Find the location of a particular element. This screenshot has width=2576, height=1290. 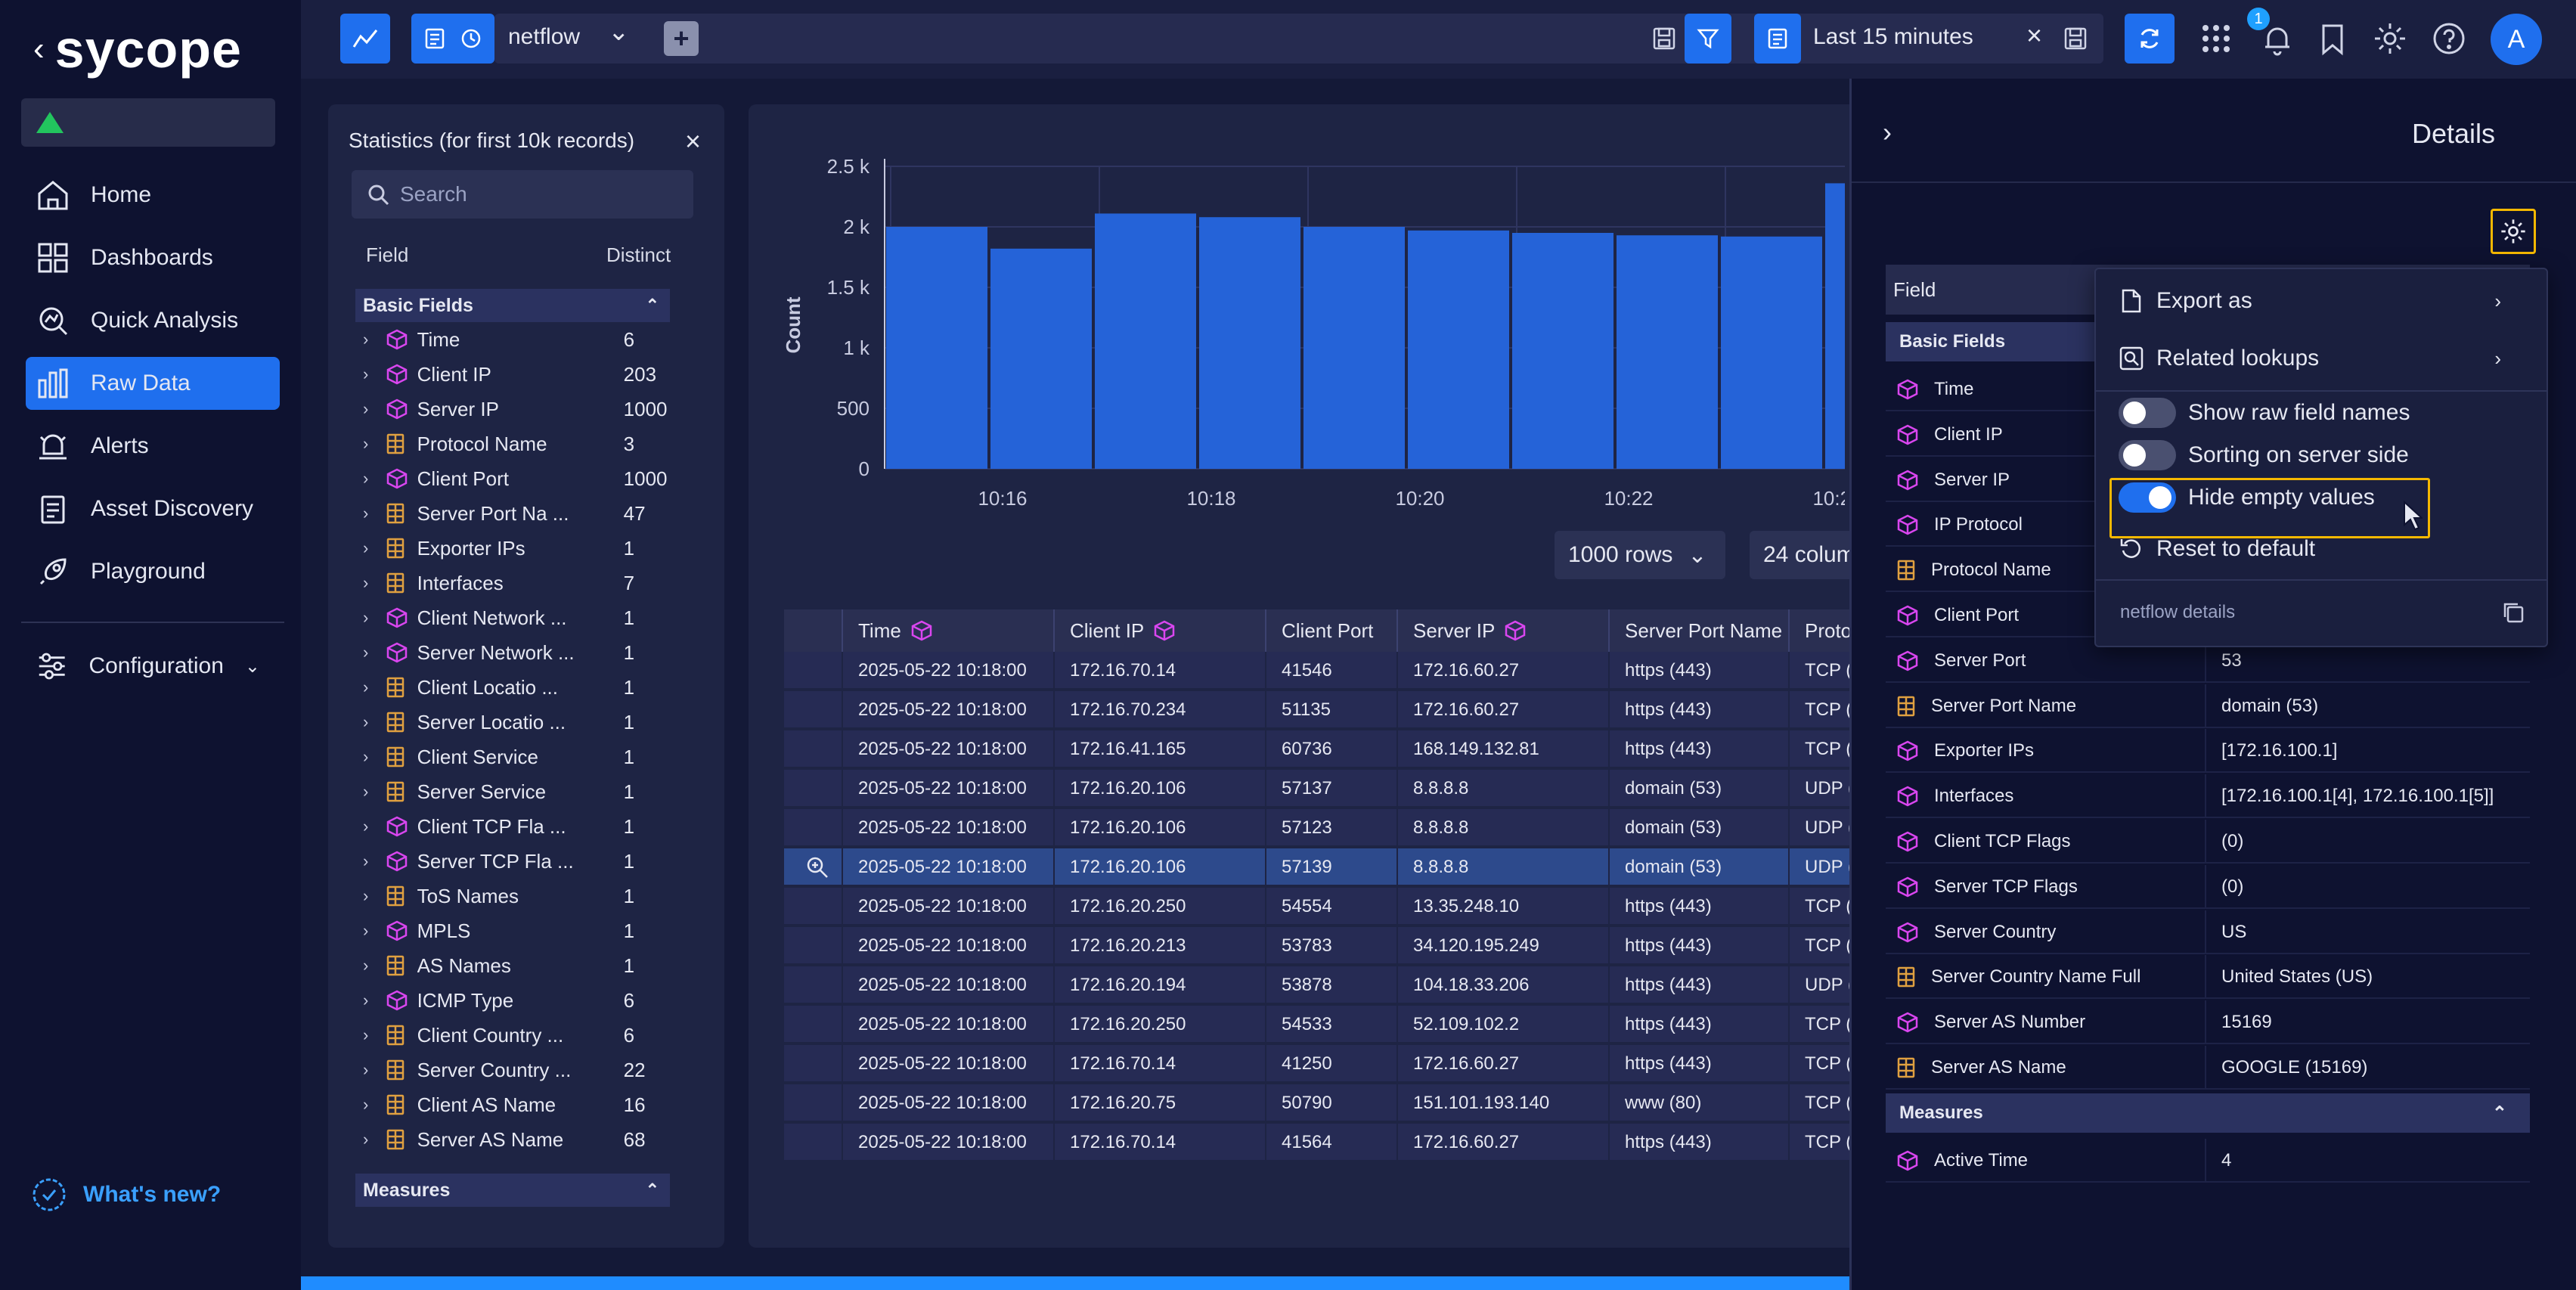

details-settings-button is located at coordinates (2513, 231).